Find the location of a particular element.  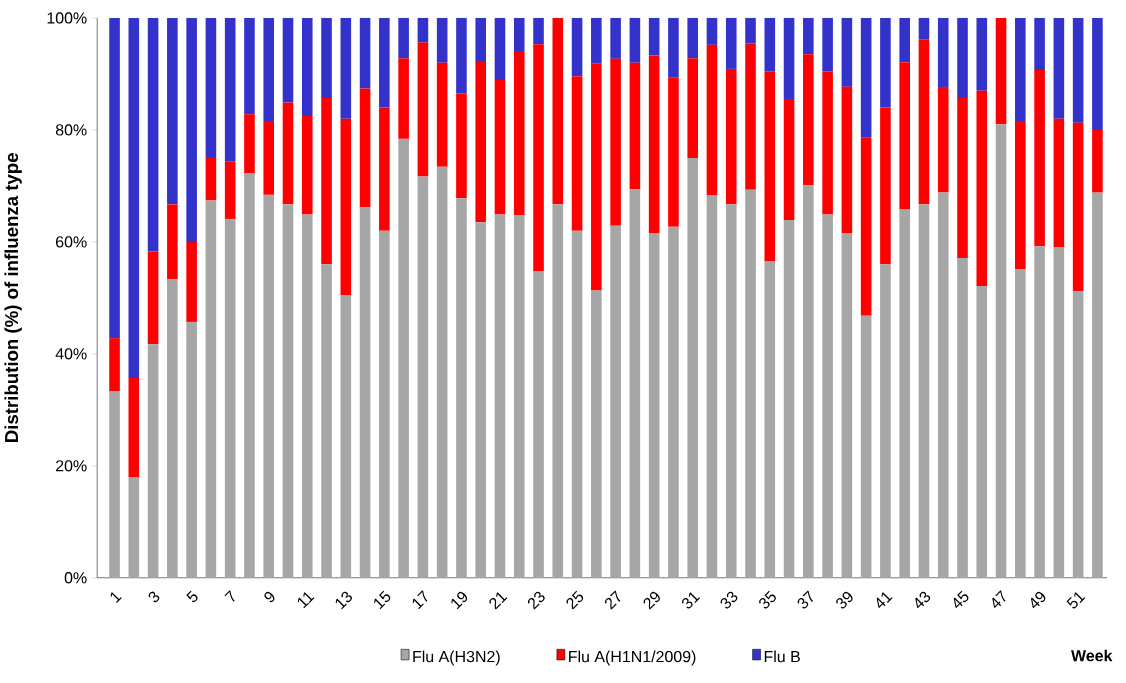

y-tick-label: 80% is located at coordinates (71, 130).